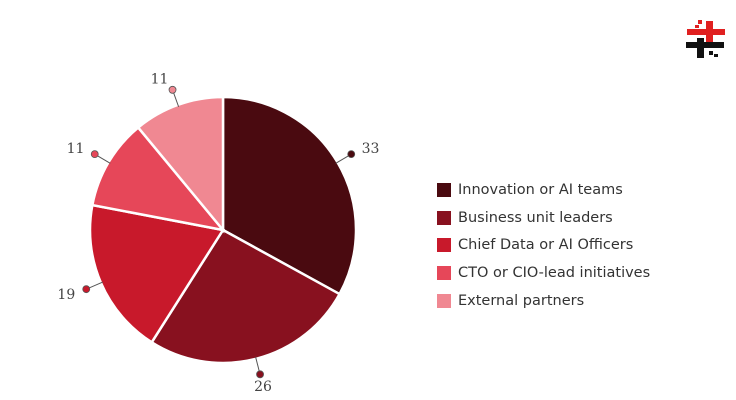  I want to click on legend-item: Business unit leaders, so click(543, 218).